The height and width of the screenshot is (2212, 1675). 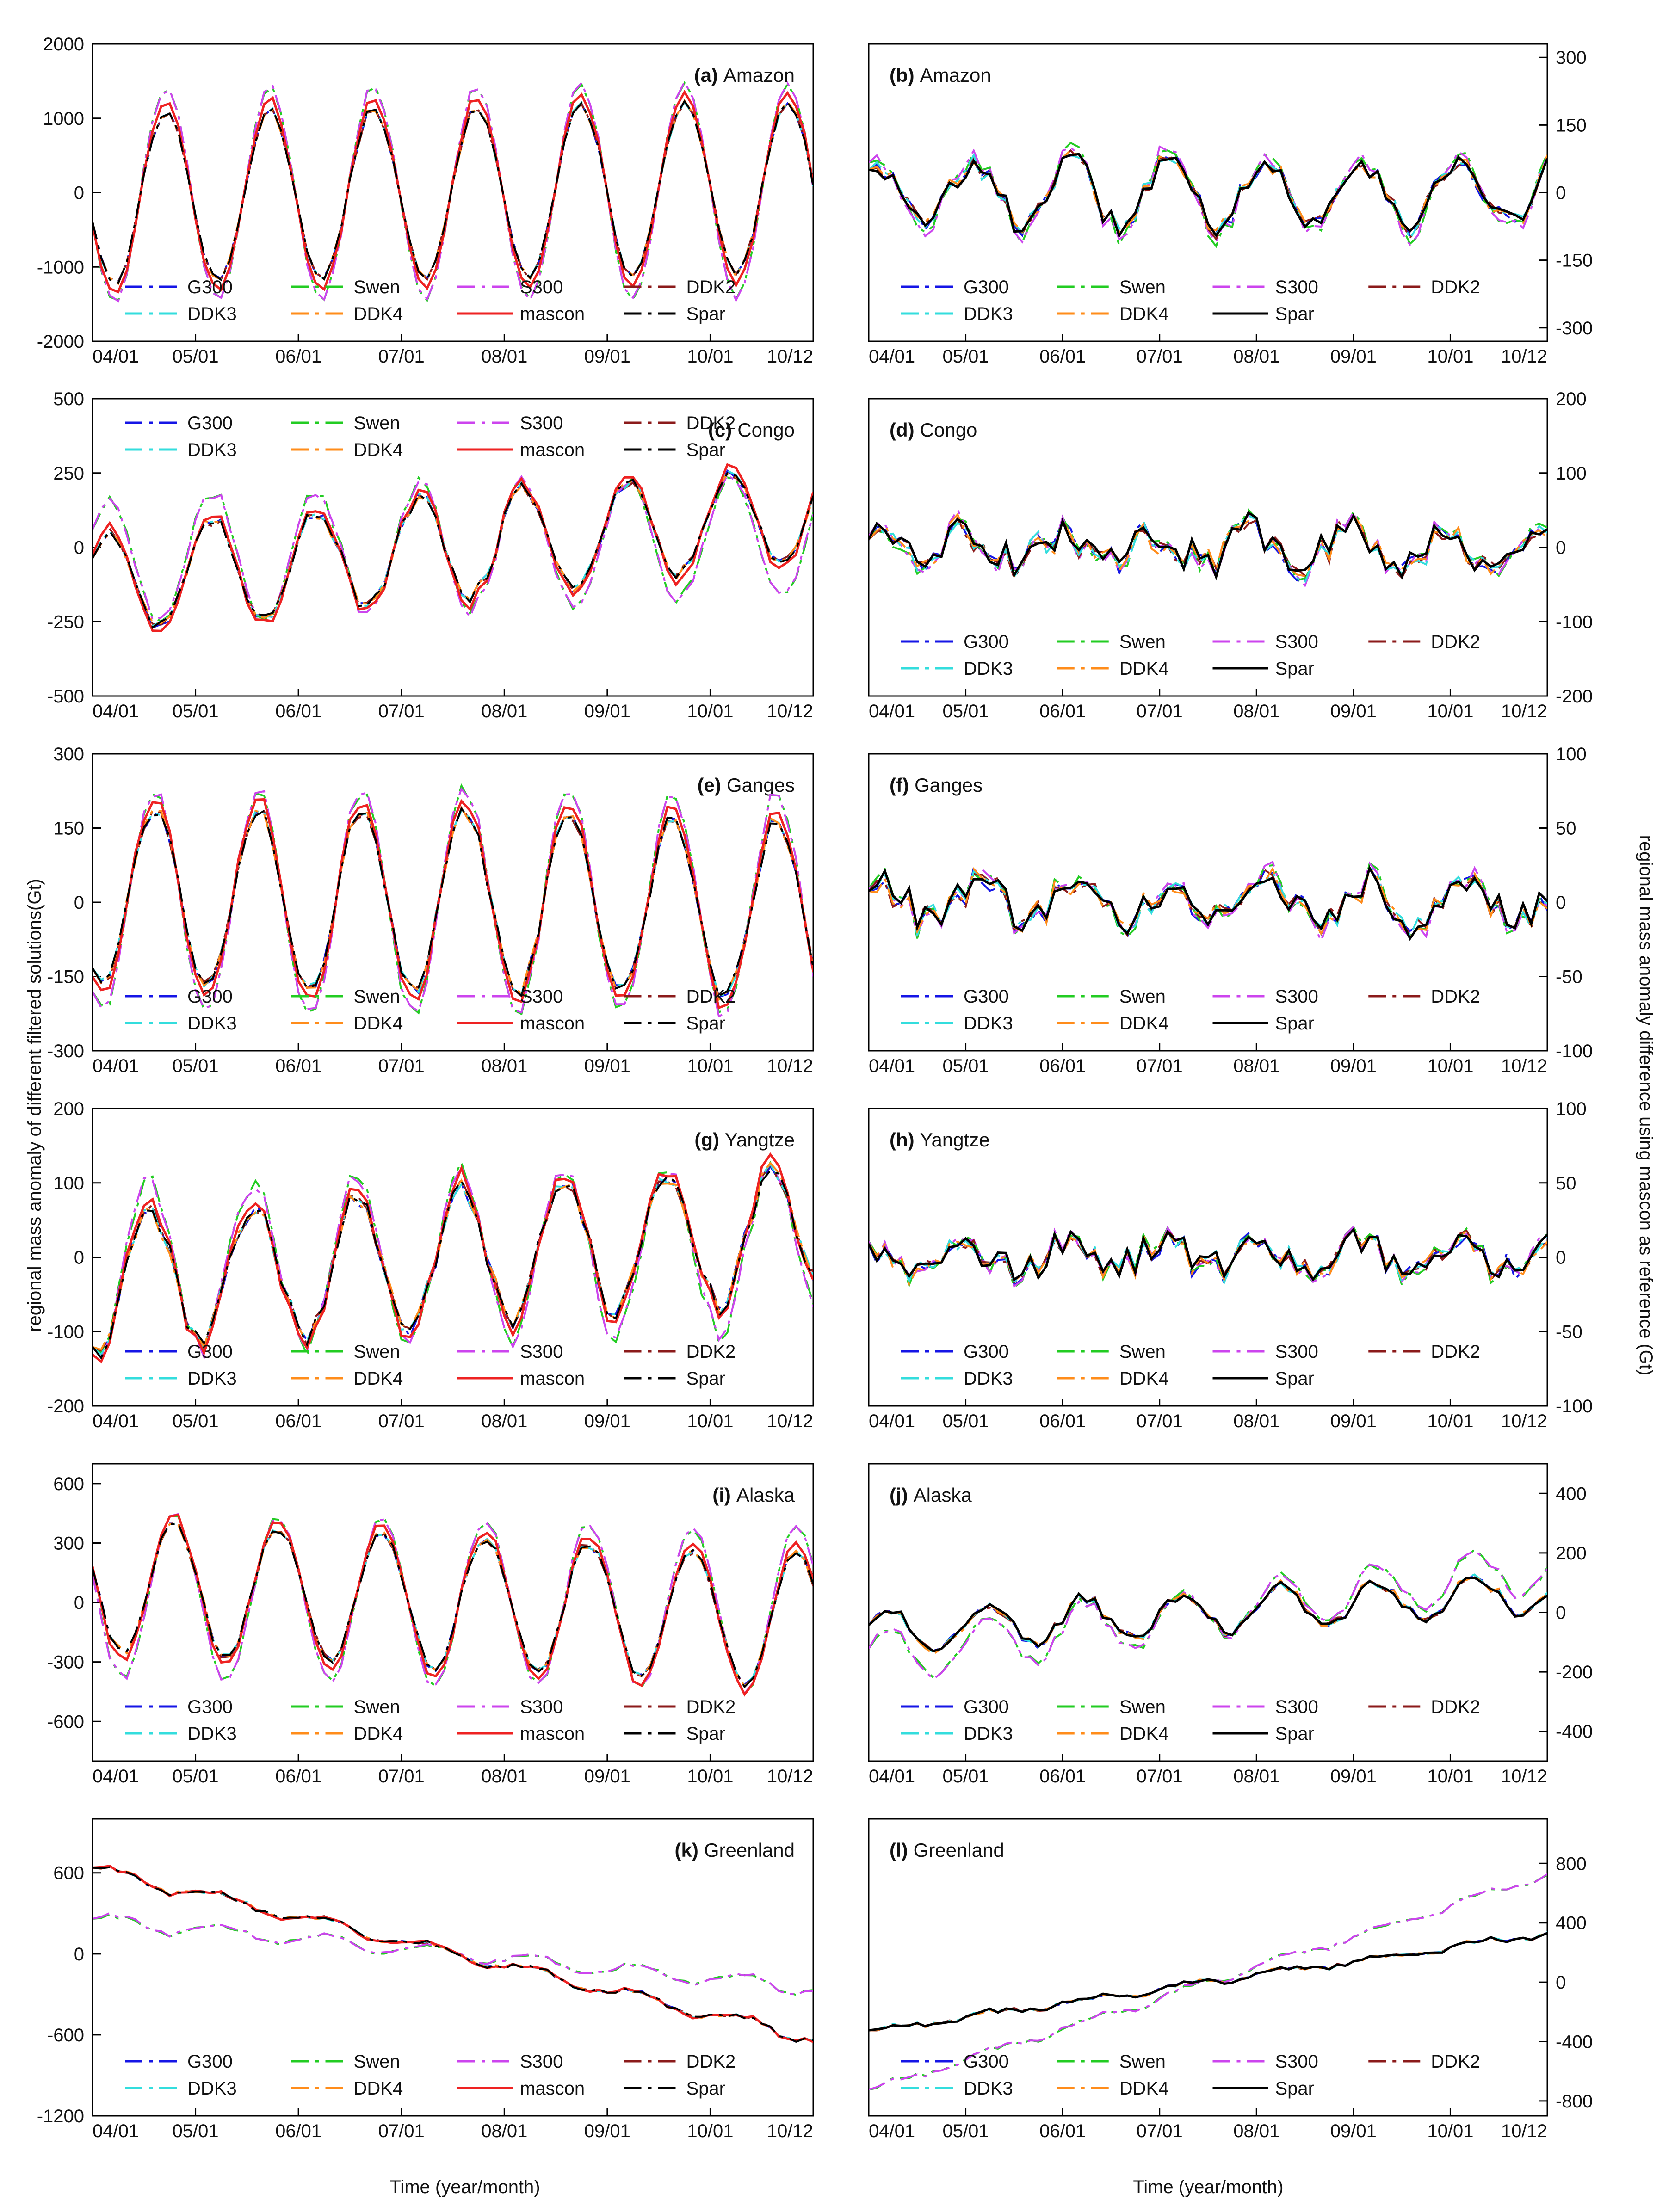 What do you see at coordinates (955, 1140) in the screenshot?
I see `panel-title-name: Yangtze` at bounding box center [955, 1140].